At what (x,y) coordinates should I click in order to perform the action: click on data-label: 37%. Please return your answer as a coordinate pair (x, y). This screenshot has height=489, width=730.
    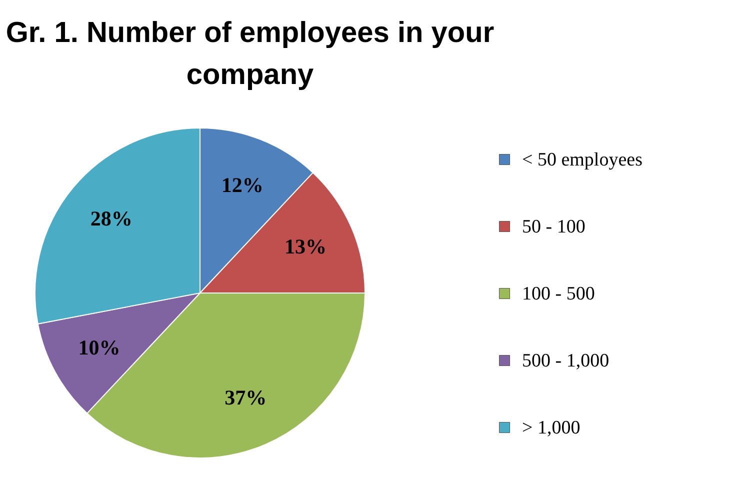
    Looking at the image, I should click on (245, 398).